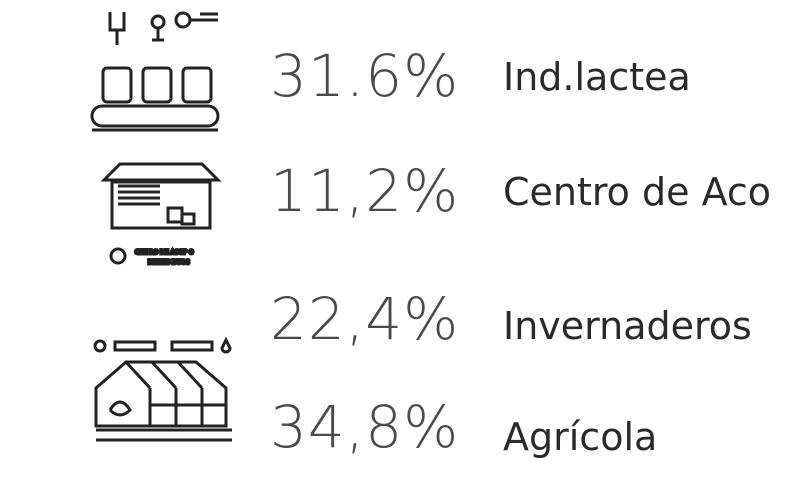 This screenshot has height=486, width=807. I want to click on label: Agrícola, so click(580, 437).